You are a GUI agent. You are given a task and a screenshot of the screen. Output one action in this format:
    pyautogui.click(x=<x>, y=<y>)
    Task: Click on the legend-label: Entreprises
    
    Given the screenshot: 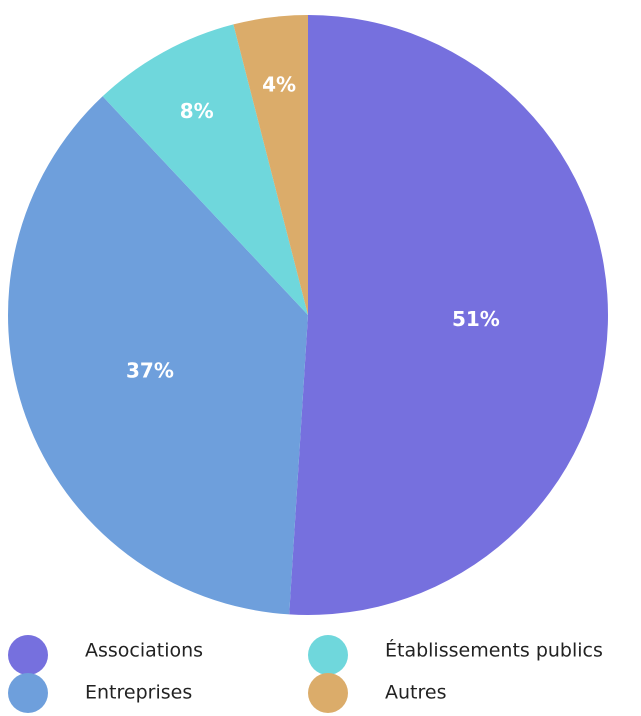 What is the action you would take?
    pyautogui.click(x=138, y=693)
    